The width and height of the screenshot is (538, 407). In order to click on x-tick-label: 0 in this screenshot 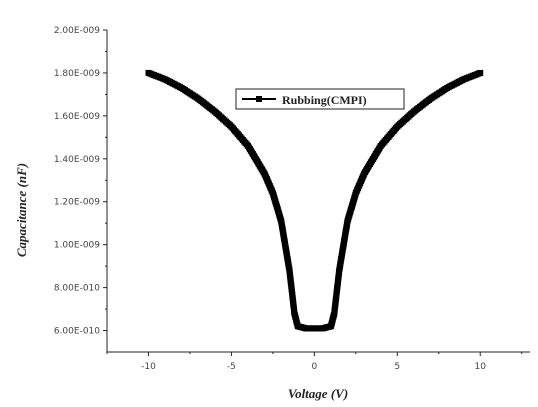, I will do `click(314, 367)`.